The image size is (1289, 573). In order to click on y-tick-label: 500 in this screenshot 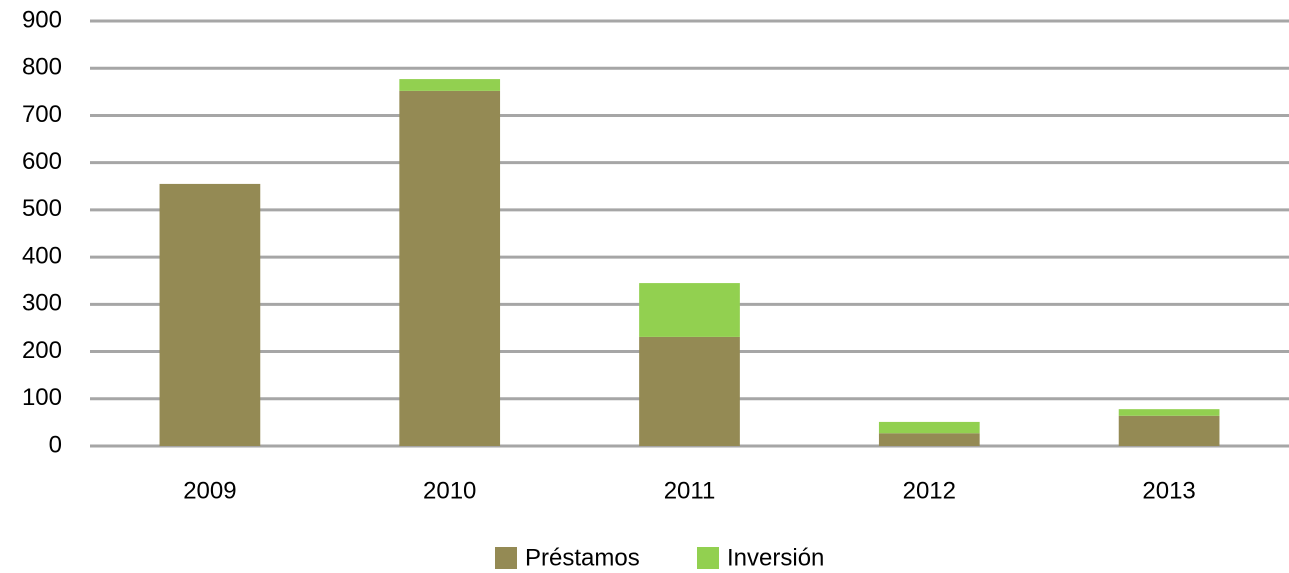, I will do `click(42, 208)`.